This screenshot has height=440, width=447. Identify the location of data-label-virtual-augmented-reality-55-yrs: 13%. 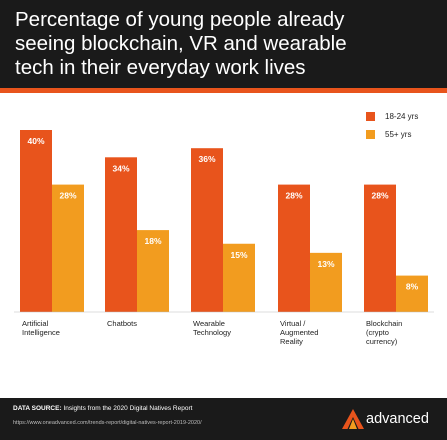
(325, 264).